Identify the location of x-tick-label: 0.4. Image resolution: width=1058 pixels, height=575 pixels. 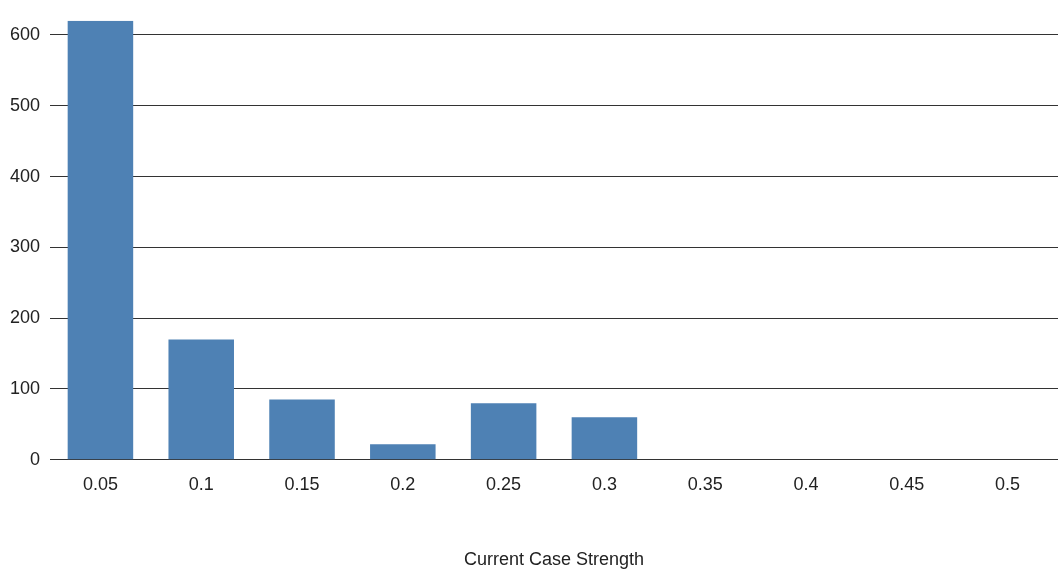
(806, 483).